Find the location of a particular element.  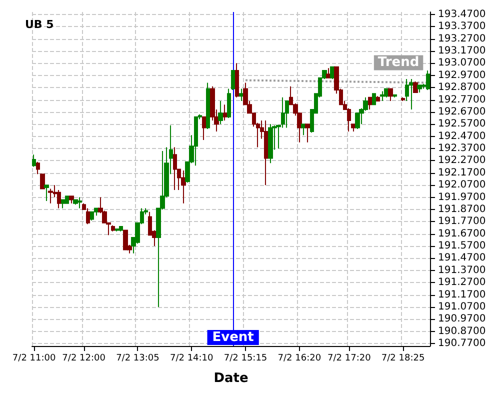

y-tick-label: 192.4700 is located at coordinates (462, 136).